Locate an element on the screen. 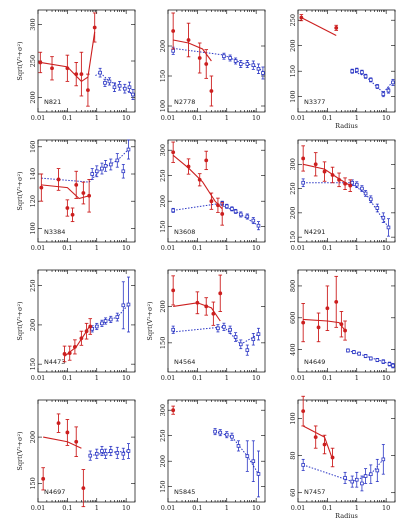 This screenshot has height=524, width=400. galaxy-name: N4291 is located at coordinates (314, 232).